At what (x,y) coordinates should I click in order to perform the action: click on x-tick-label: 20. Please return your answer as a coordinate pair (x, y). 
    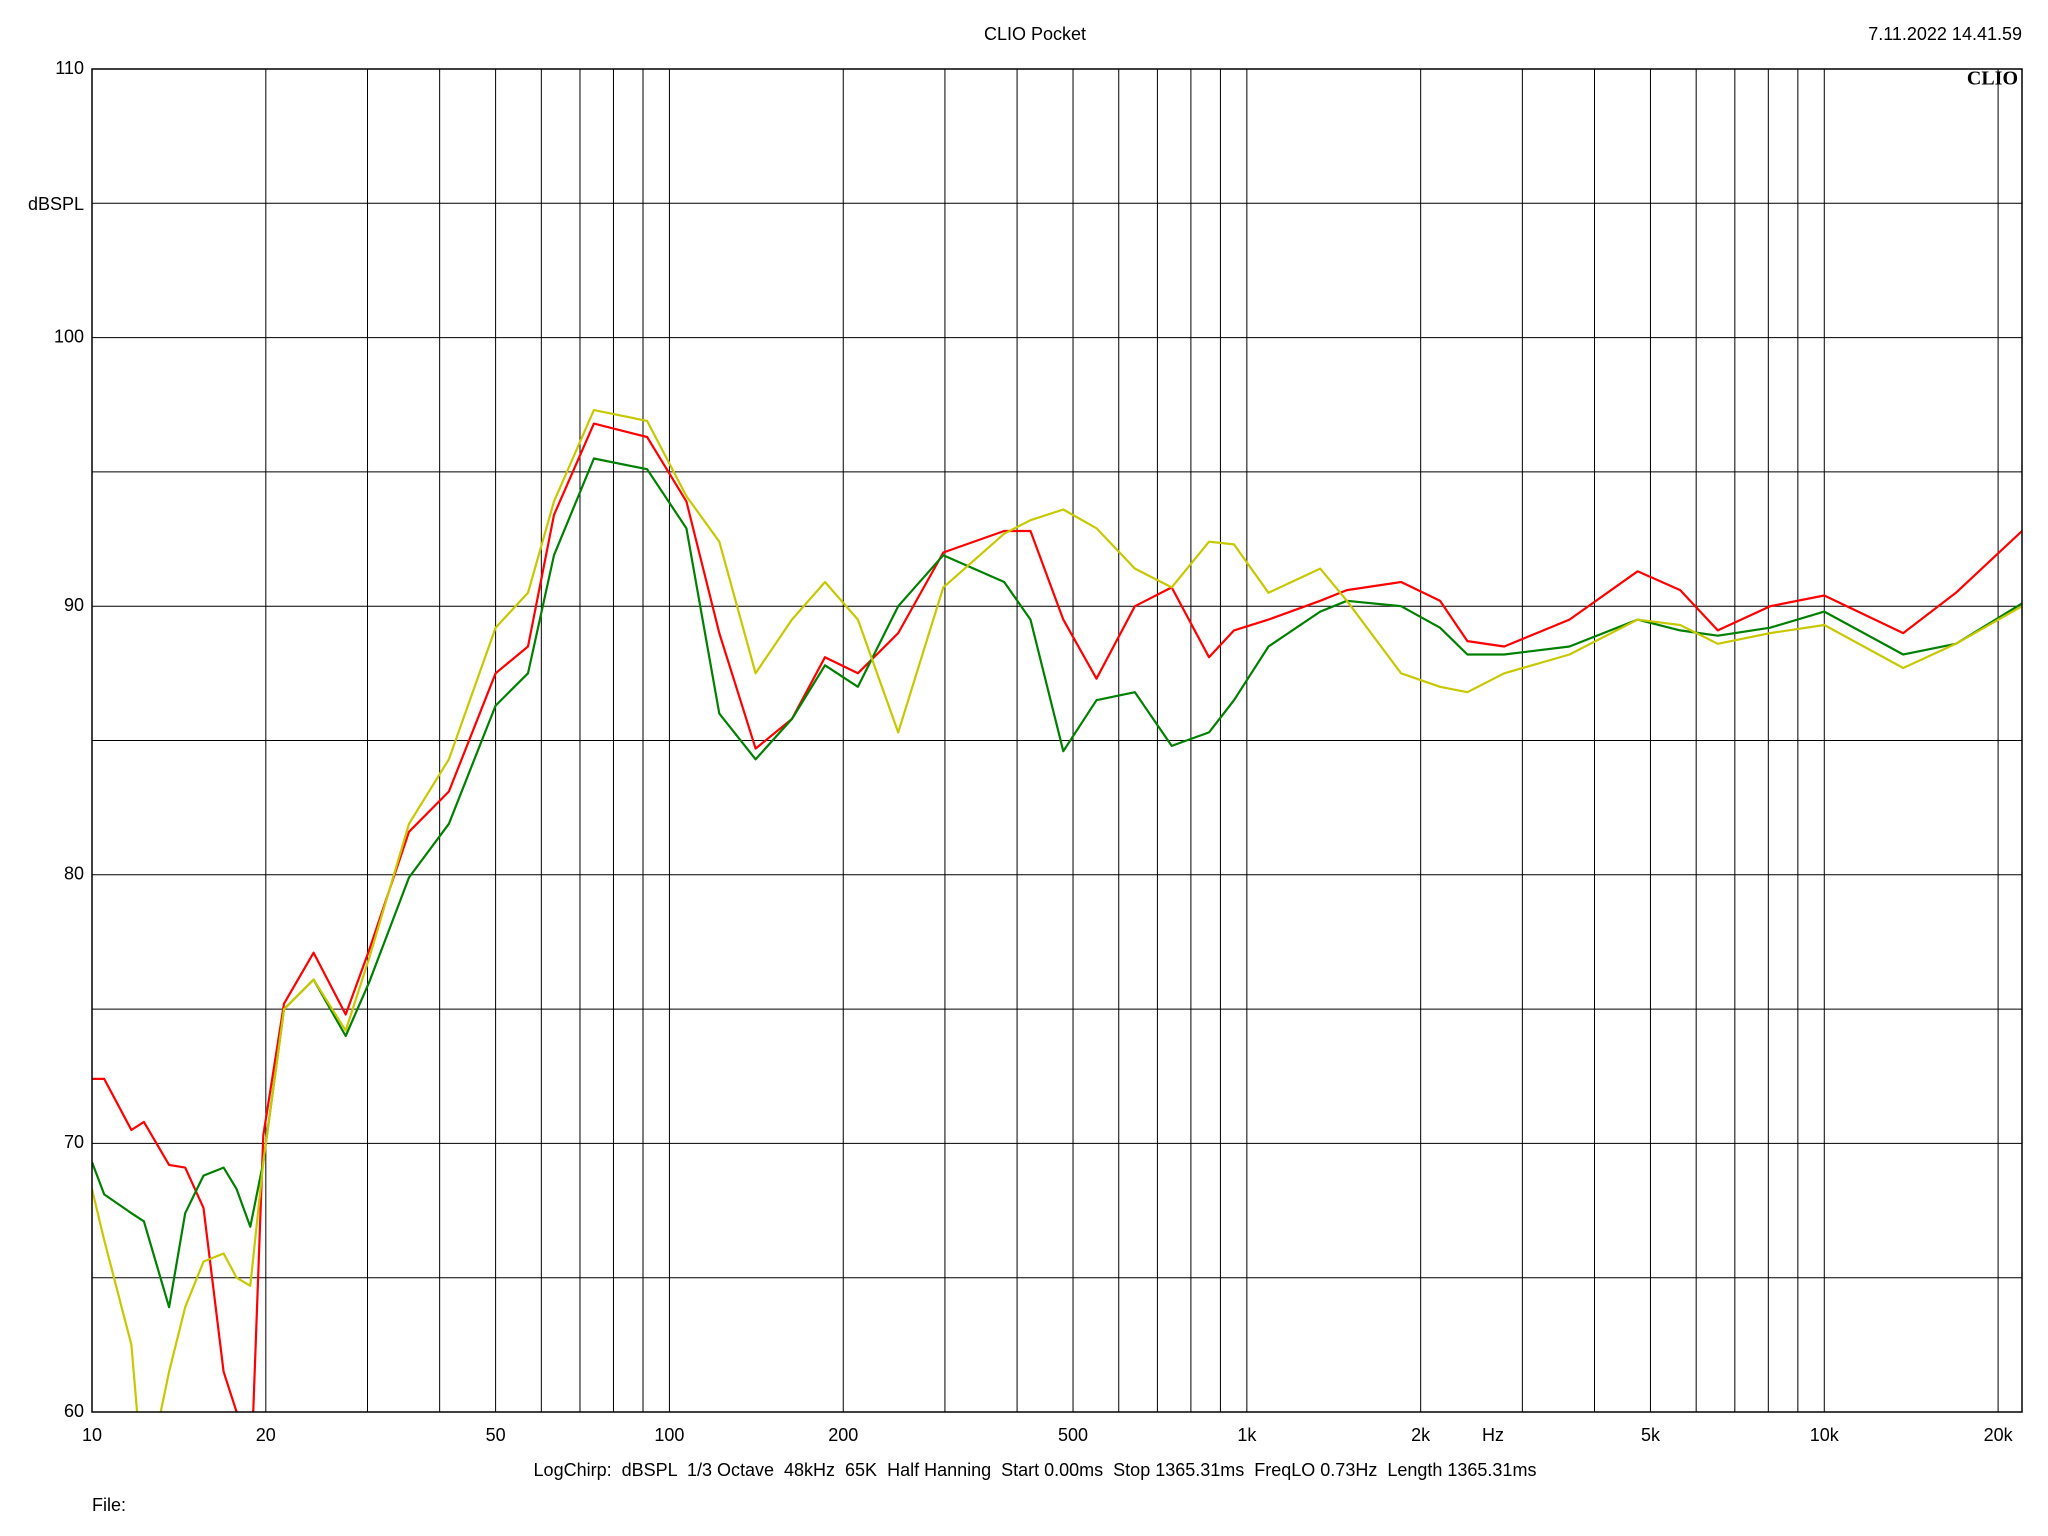
    Looking at the image, I should click on (266, 1435).